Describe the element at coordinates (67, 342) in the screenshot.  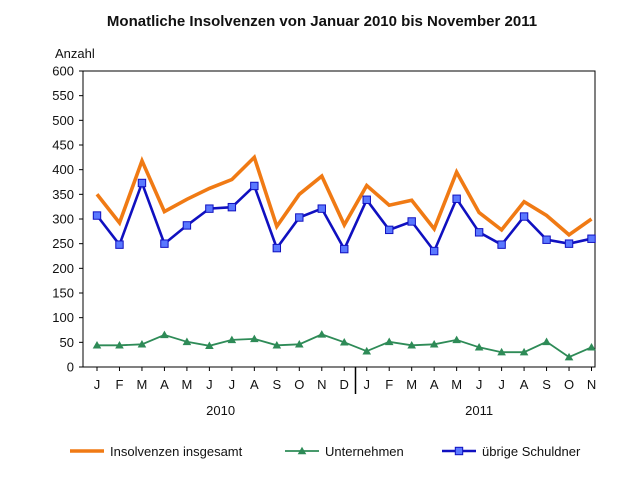
I see `y-tick-label: 50` at that location.